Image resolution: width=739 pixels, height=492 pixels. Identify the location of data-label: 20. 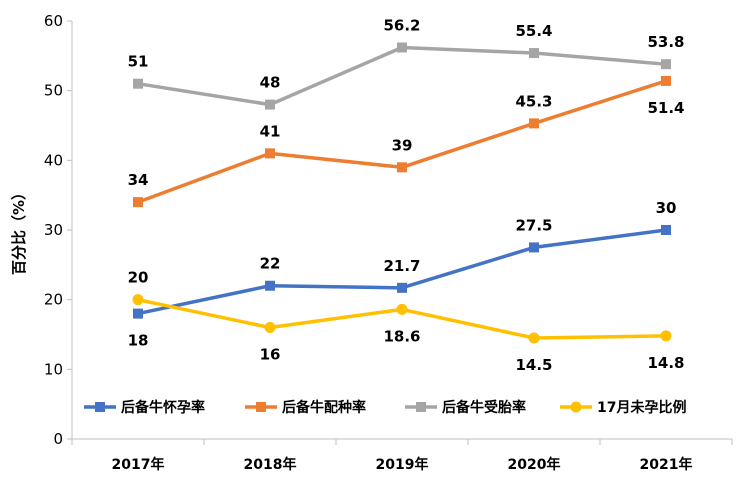
(138, 278).